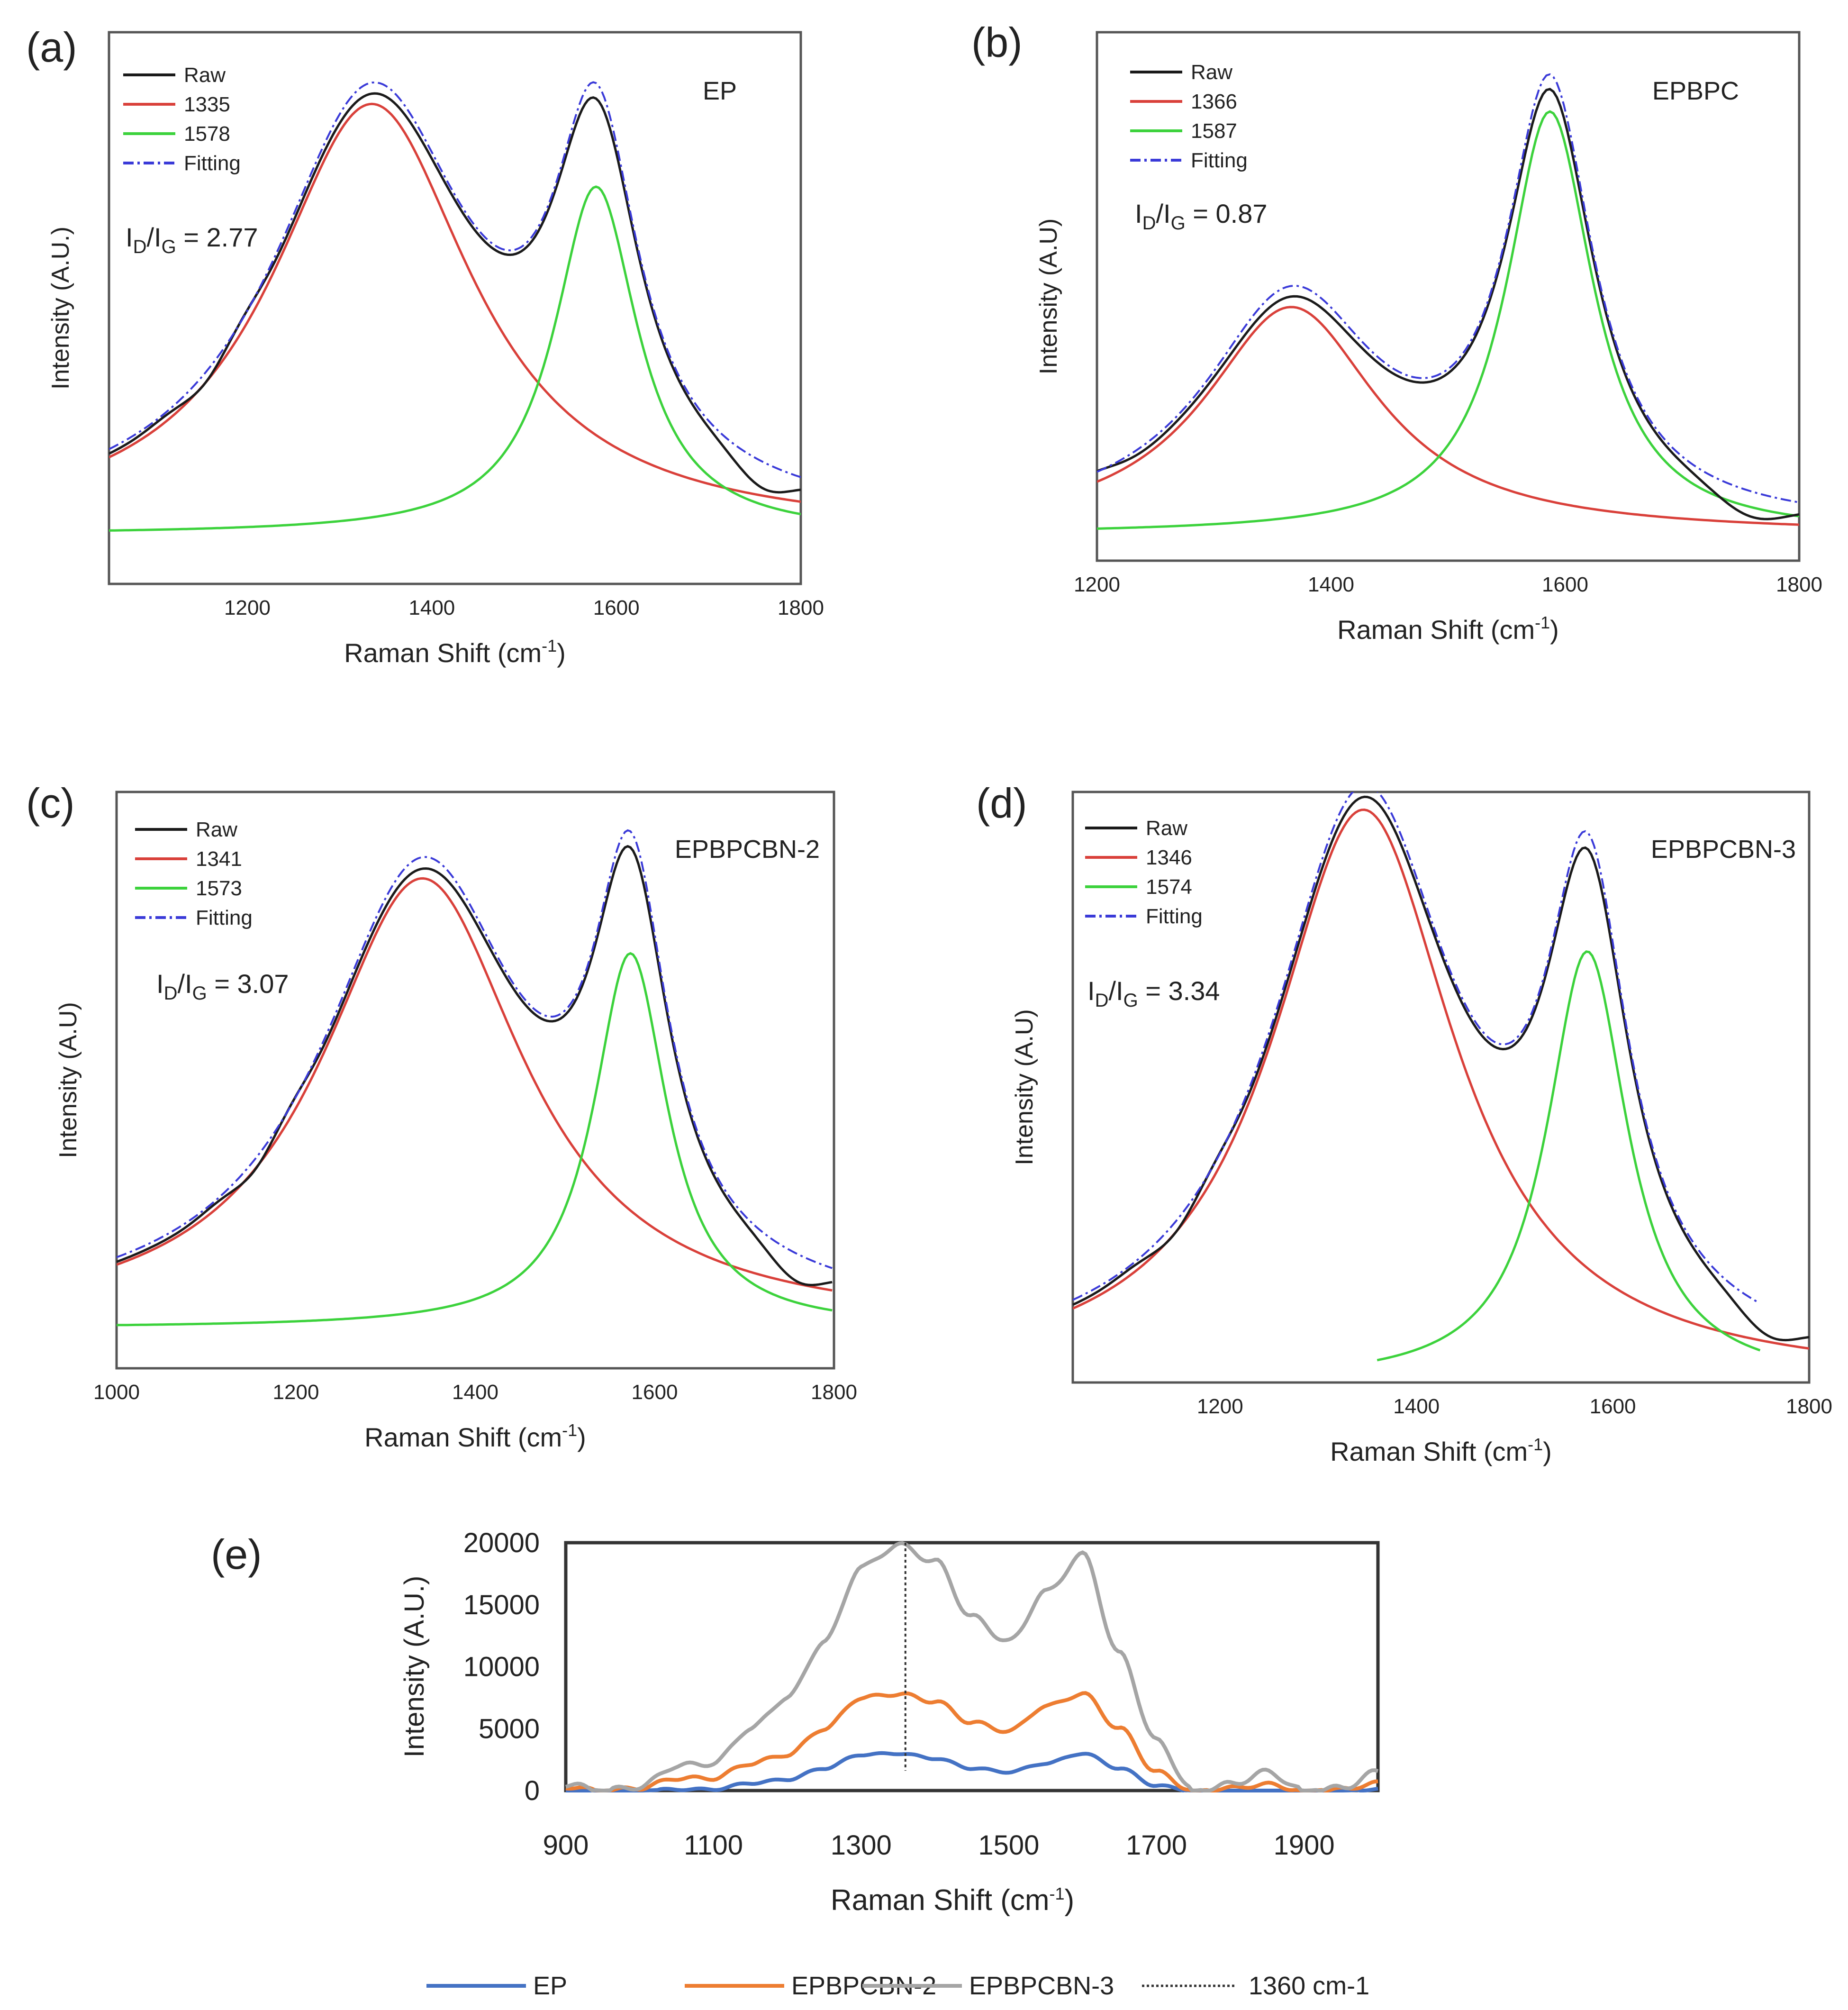 Image resolution: width=1848 pixels, height=2010 pixels. I want to click on legend-label-d-band: 1335, so click(207, 104).